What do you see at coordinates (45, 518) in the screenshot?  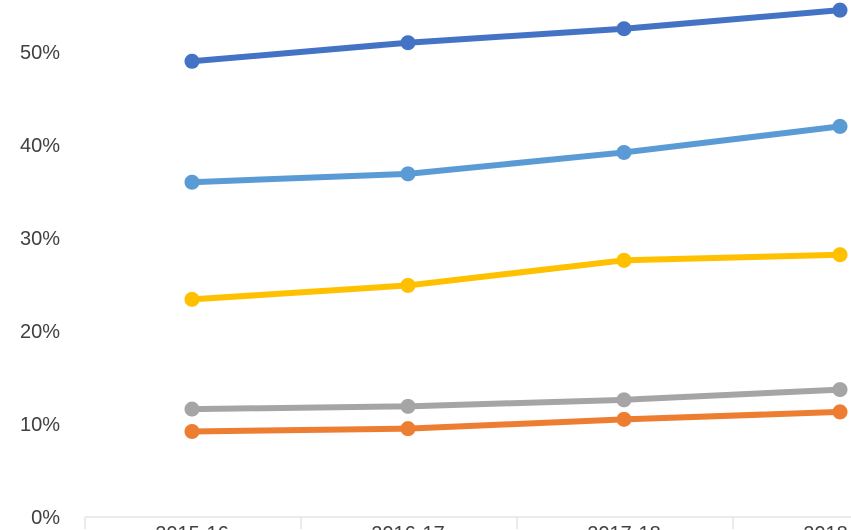 I see `y-tick-label: 0%` at bounding box center [45, 518].